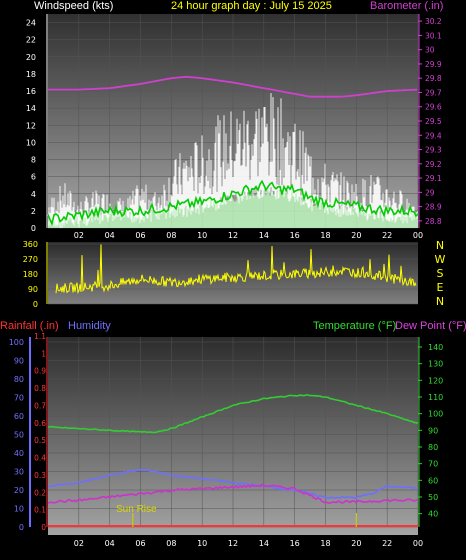 This screenshot has height=560, width=466. What do you see at coordinates (110, 235) in the screenshot?
I see `wind-x-tick-label: 04` at bounding box center [110, 235].